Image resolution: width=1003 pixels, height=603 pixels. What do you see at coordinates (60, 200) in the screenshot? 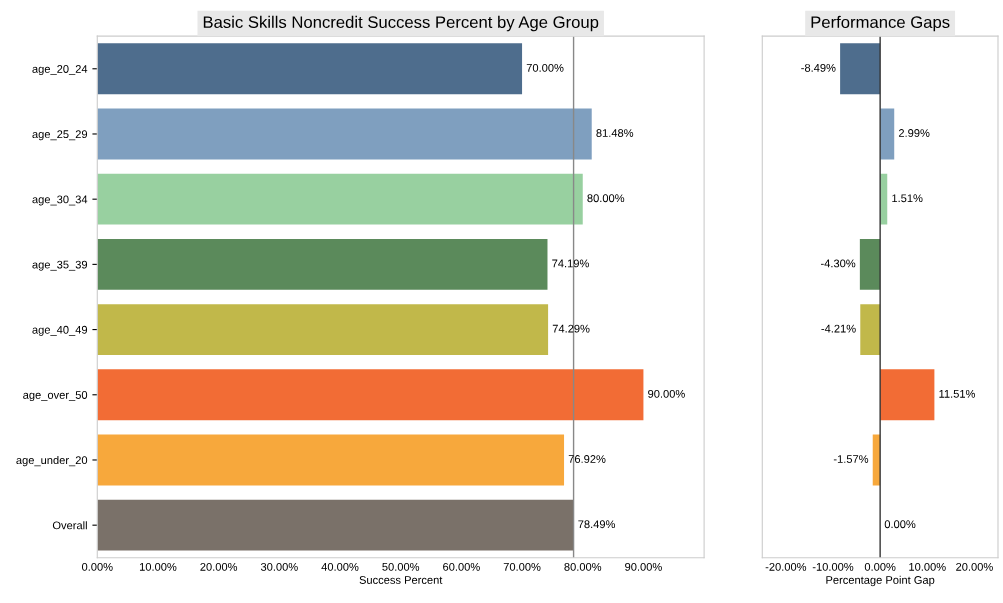
I see `y-tick-label: age_30_34` at bounding box center [60, 200].